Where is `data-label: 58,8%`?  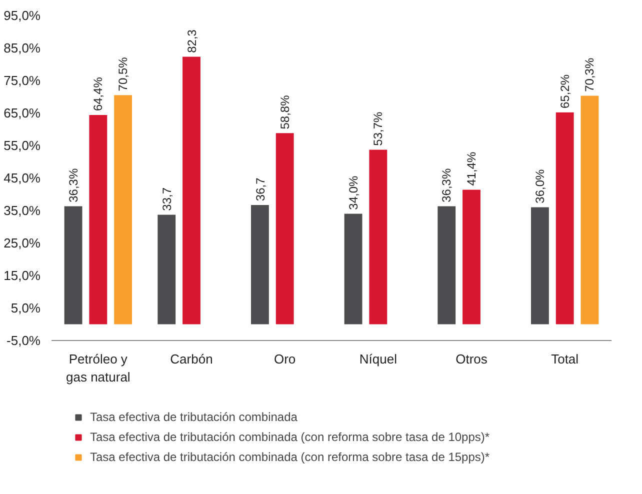 data-label: 58,8% is located at coordinates (285, 112).